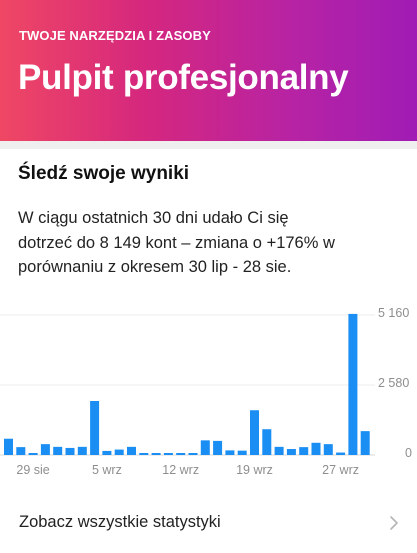  Describe the element at coordinates (394, 313) in the screenshot. I see `y-tick-label: 5 160` at that location.